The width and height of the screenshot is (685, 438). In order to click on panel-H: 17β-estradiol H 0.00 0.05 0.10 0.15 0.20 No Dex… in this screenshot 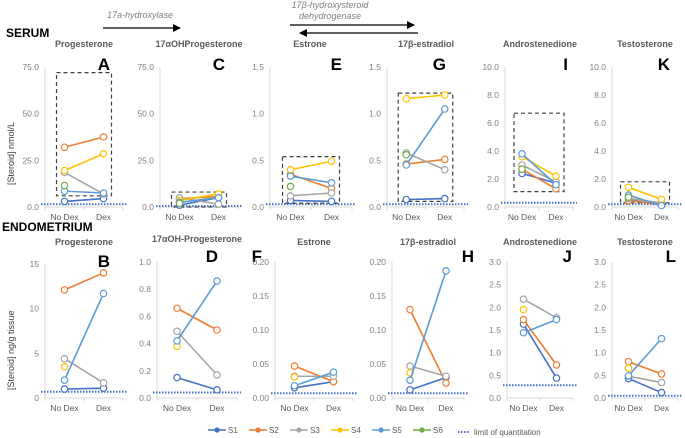, I will do `click(421, 325)`.